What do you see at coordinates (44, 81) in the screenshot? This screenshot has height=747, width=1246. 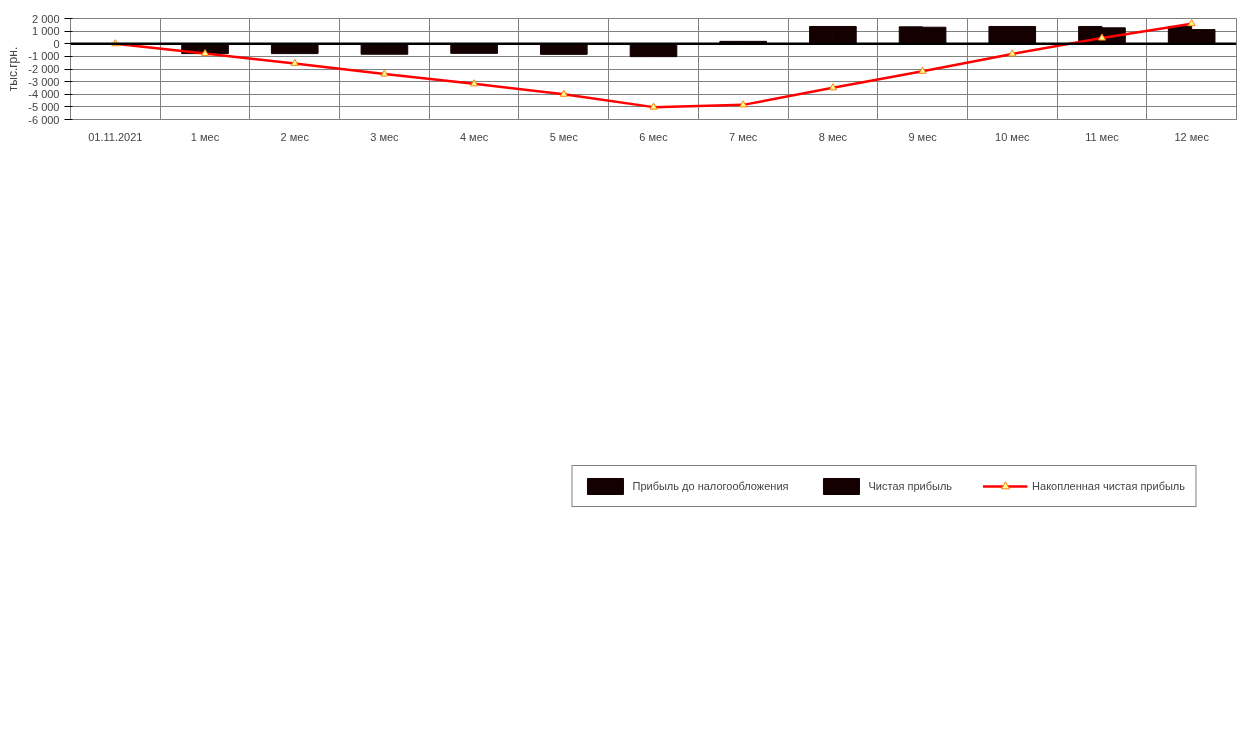 I see `y-tick-label: -3 000` at bounding box center [44, 81].